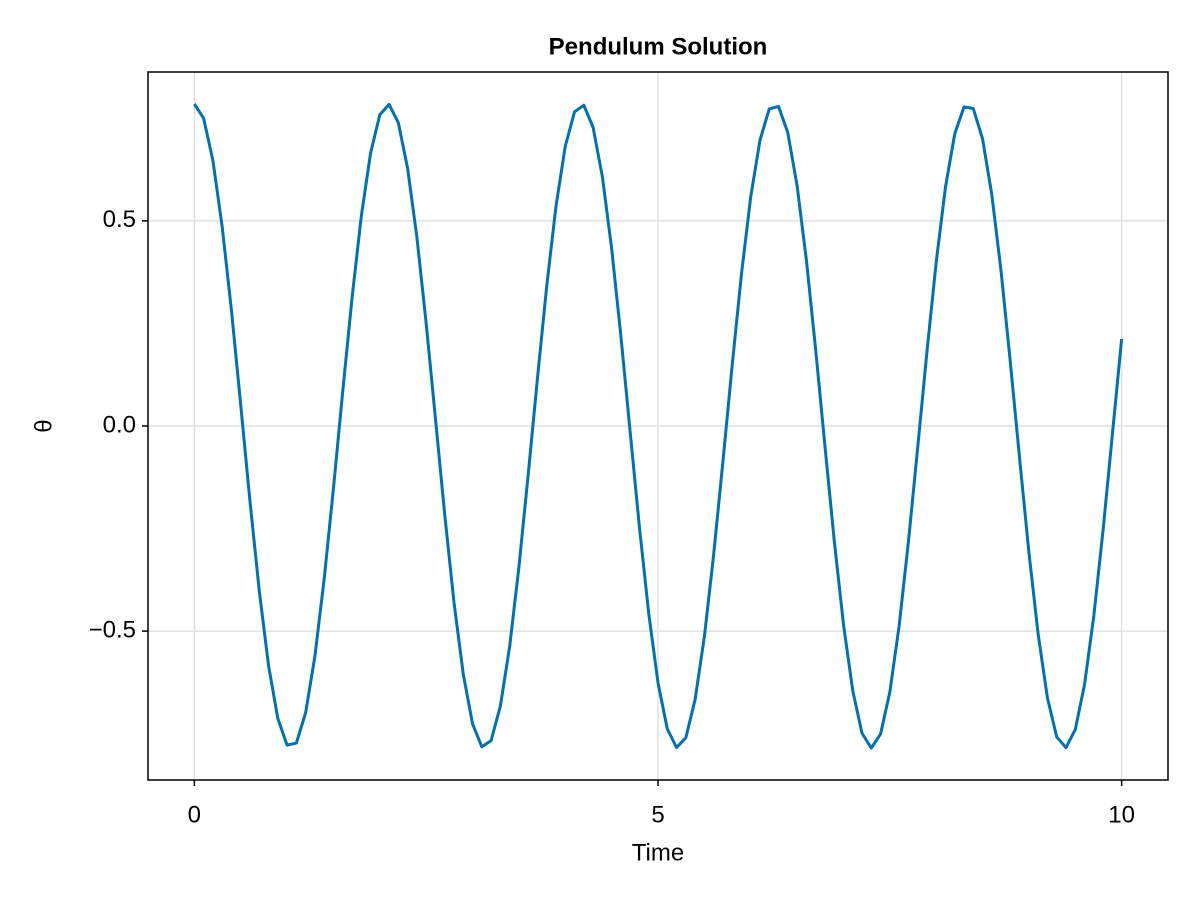 The height and width of the screenshot is (900, 1200). I want to click on x-axis-label: Time, so click(658, 852).